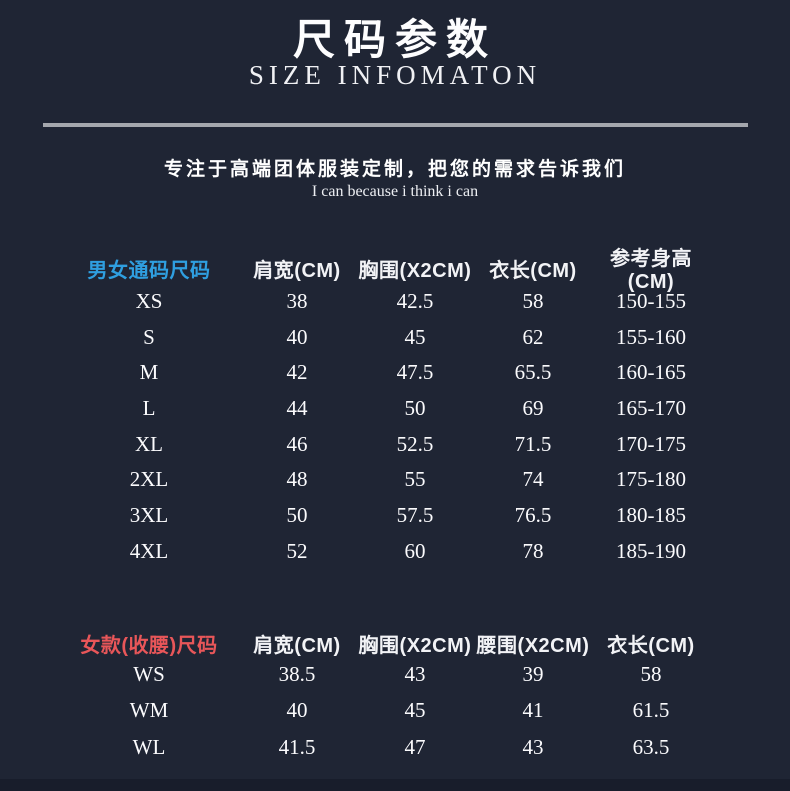 Image resolution: width=790 pixels, height=791 pixels. Describe the element at coordinates (395, 785) in the screenshot. I see `bottom-bar` at that location.